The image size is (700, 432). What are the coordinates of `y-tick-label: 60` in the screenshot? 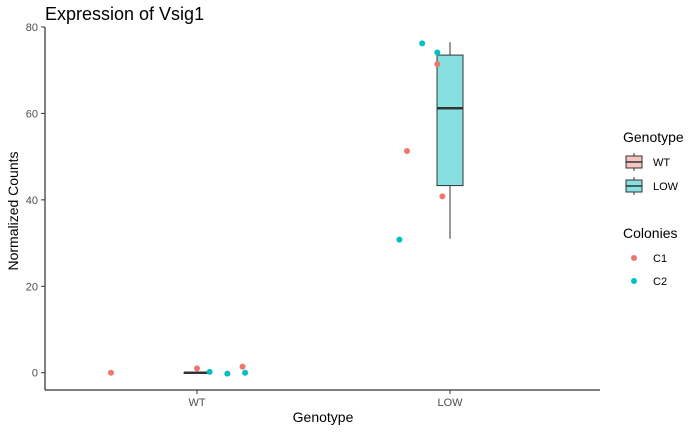 It's located at (32, 114).